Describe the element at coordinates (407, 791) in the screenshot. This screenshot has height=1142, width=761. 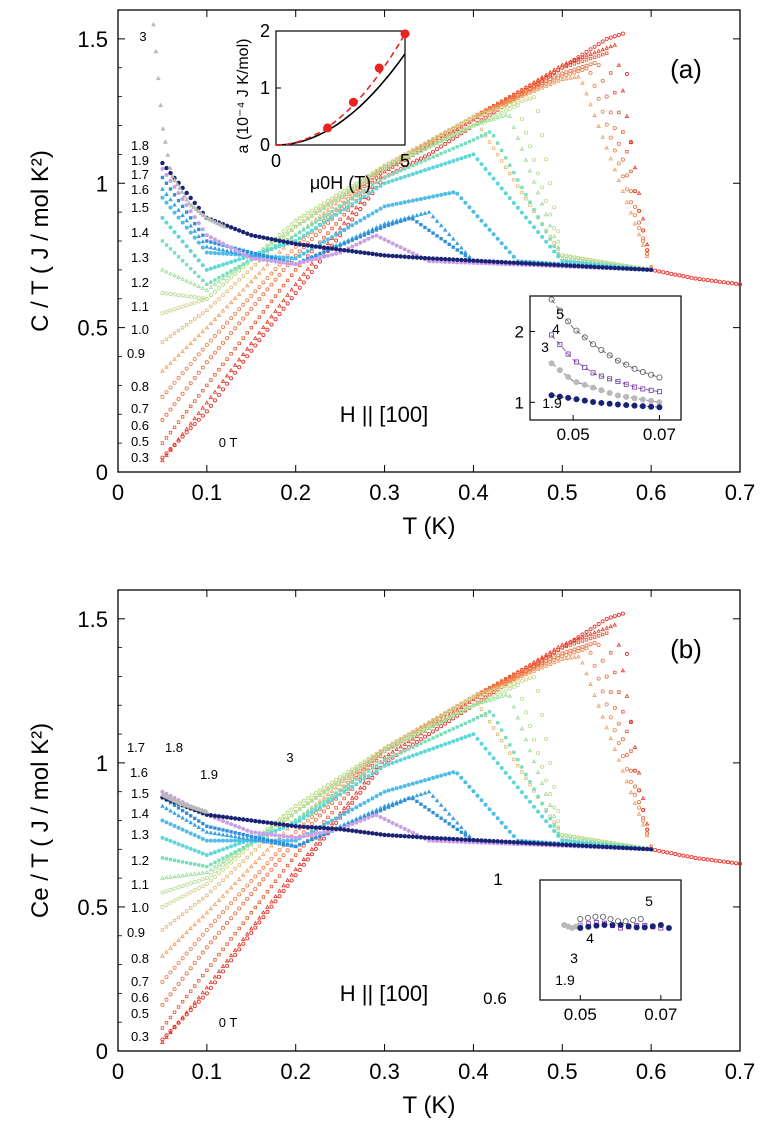
I see `series-1T` at that location.